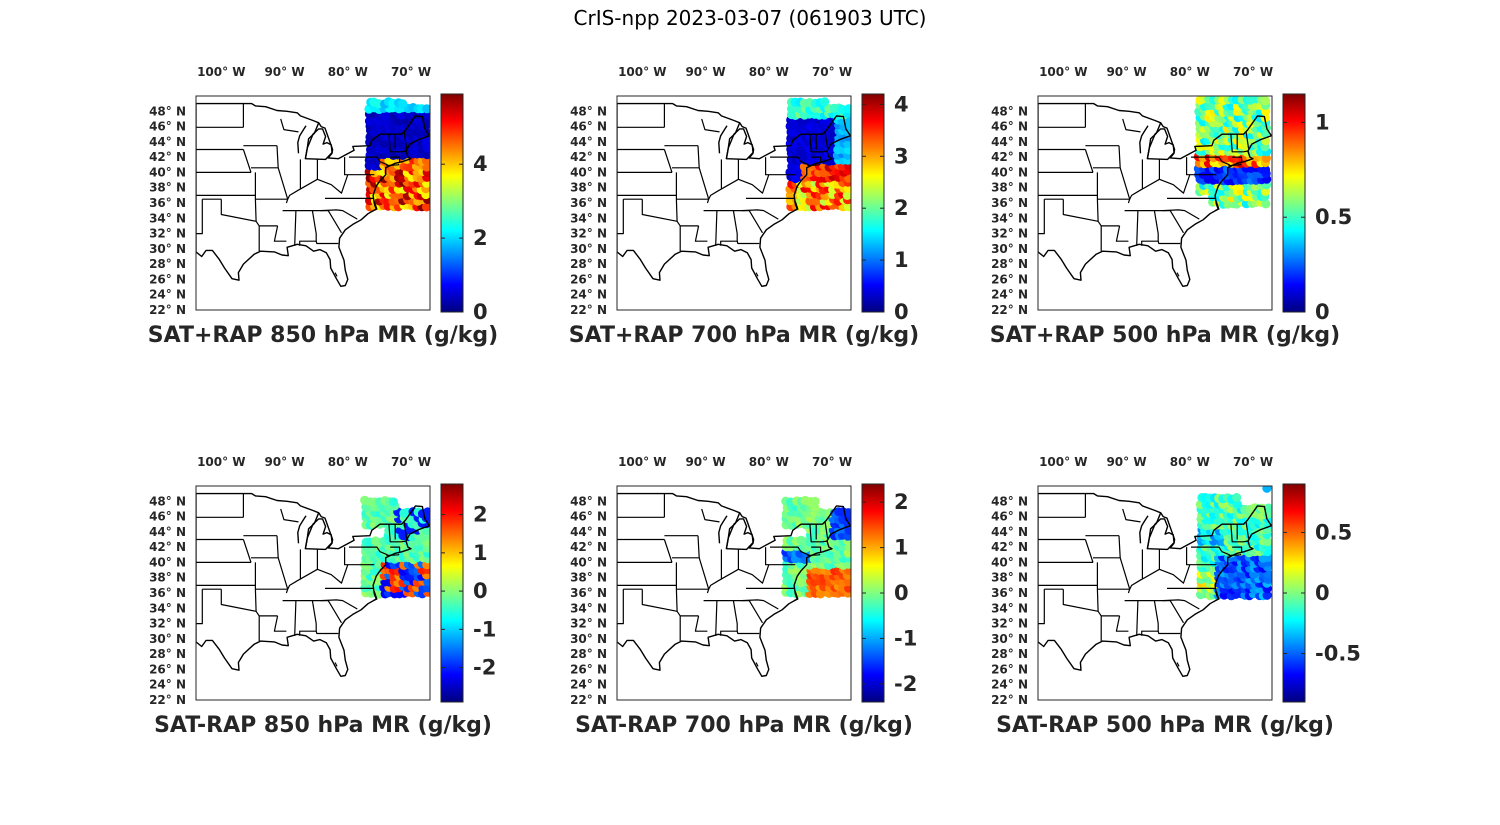 This screenshot has width=1500, height=825. What do you see at coordinates (901, 312) in the screenshot?
I see `colorbar-tick-label: 0` at bounding box center [901, 312].